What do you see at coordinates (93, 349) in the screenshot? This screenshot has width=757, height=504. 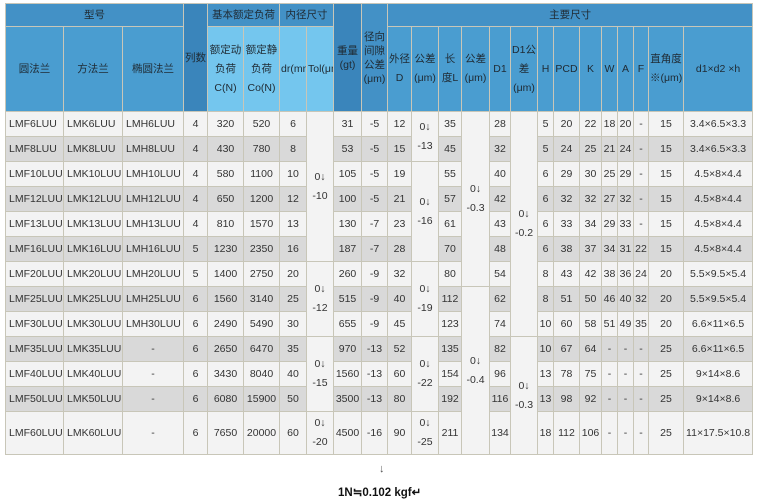 I see `cell-fs: LMK35LUU` at bounding box center [93, 349].